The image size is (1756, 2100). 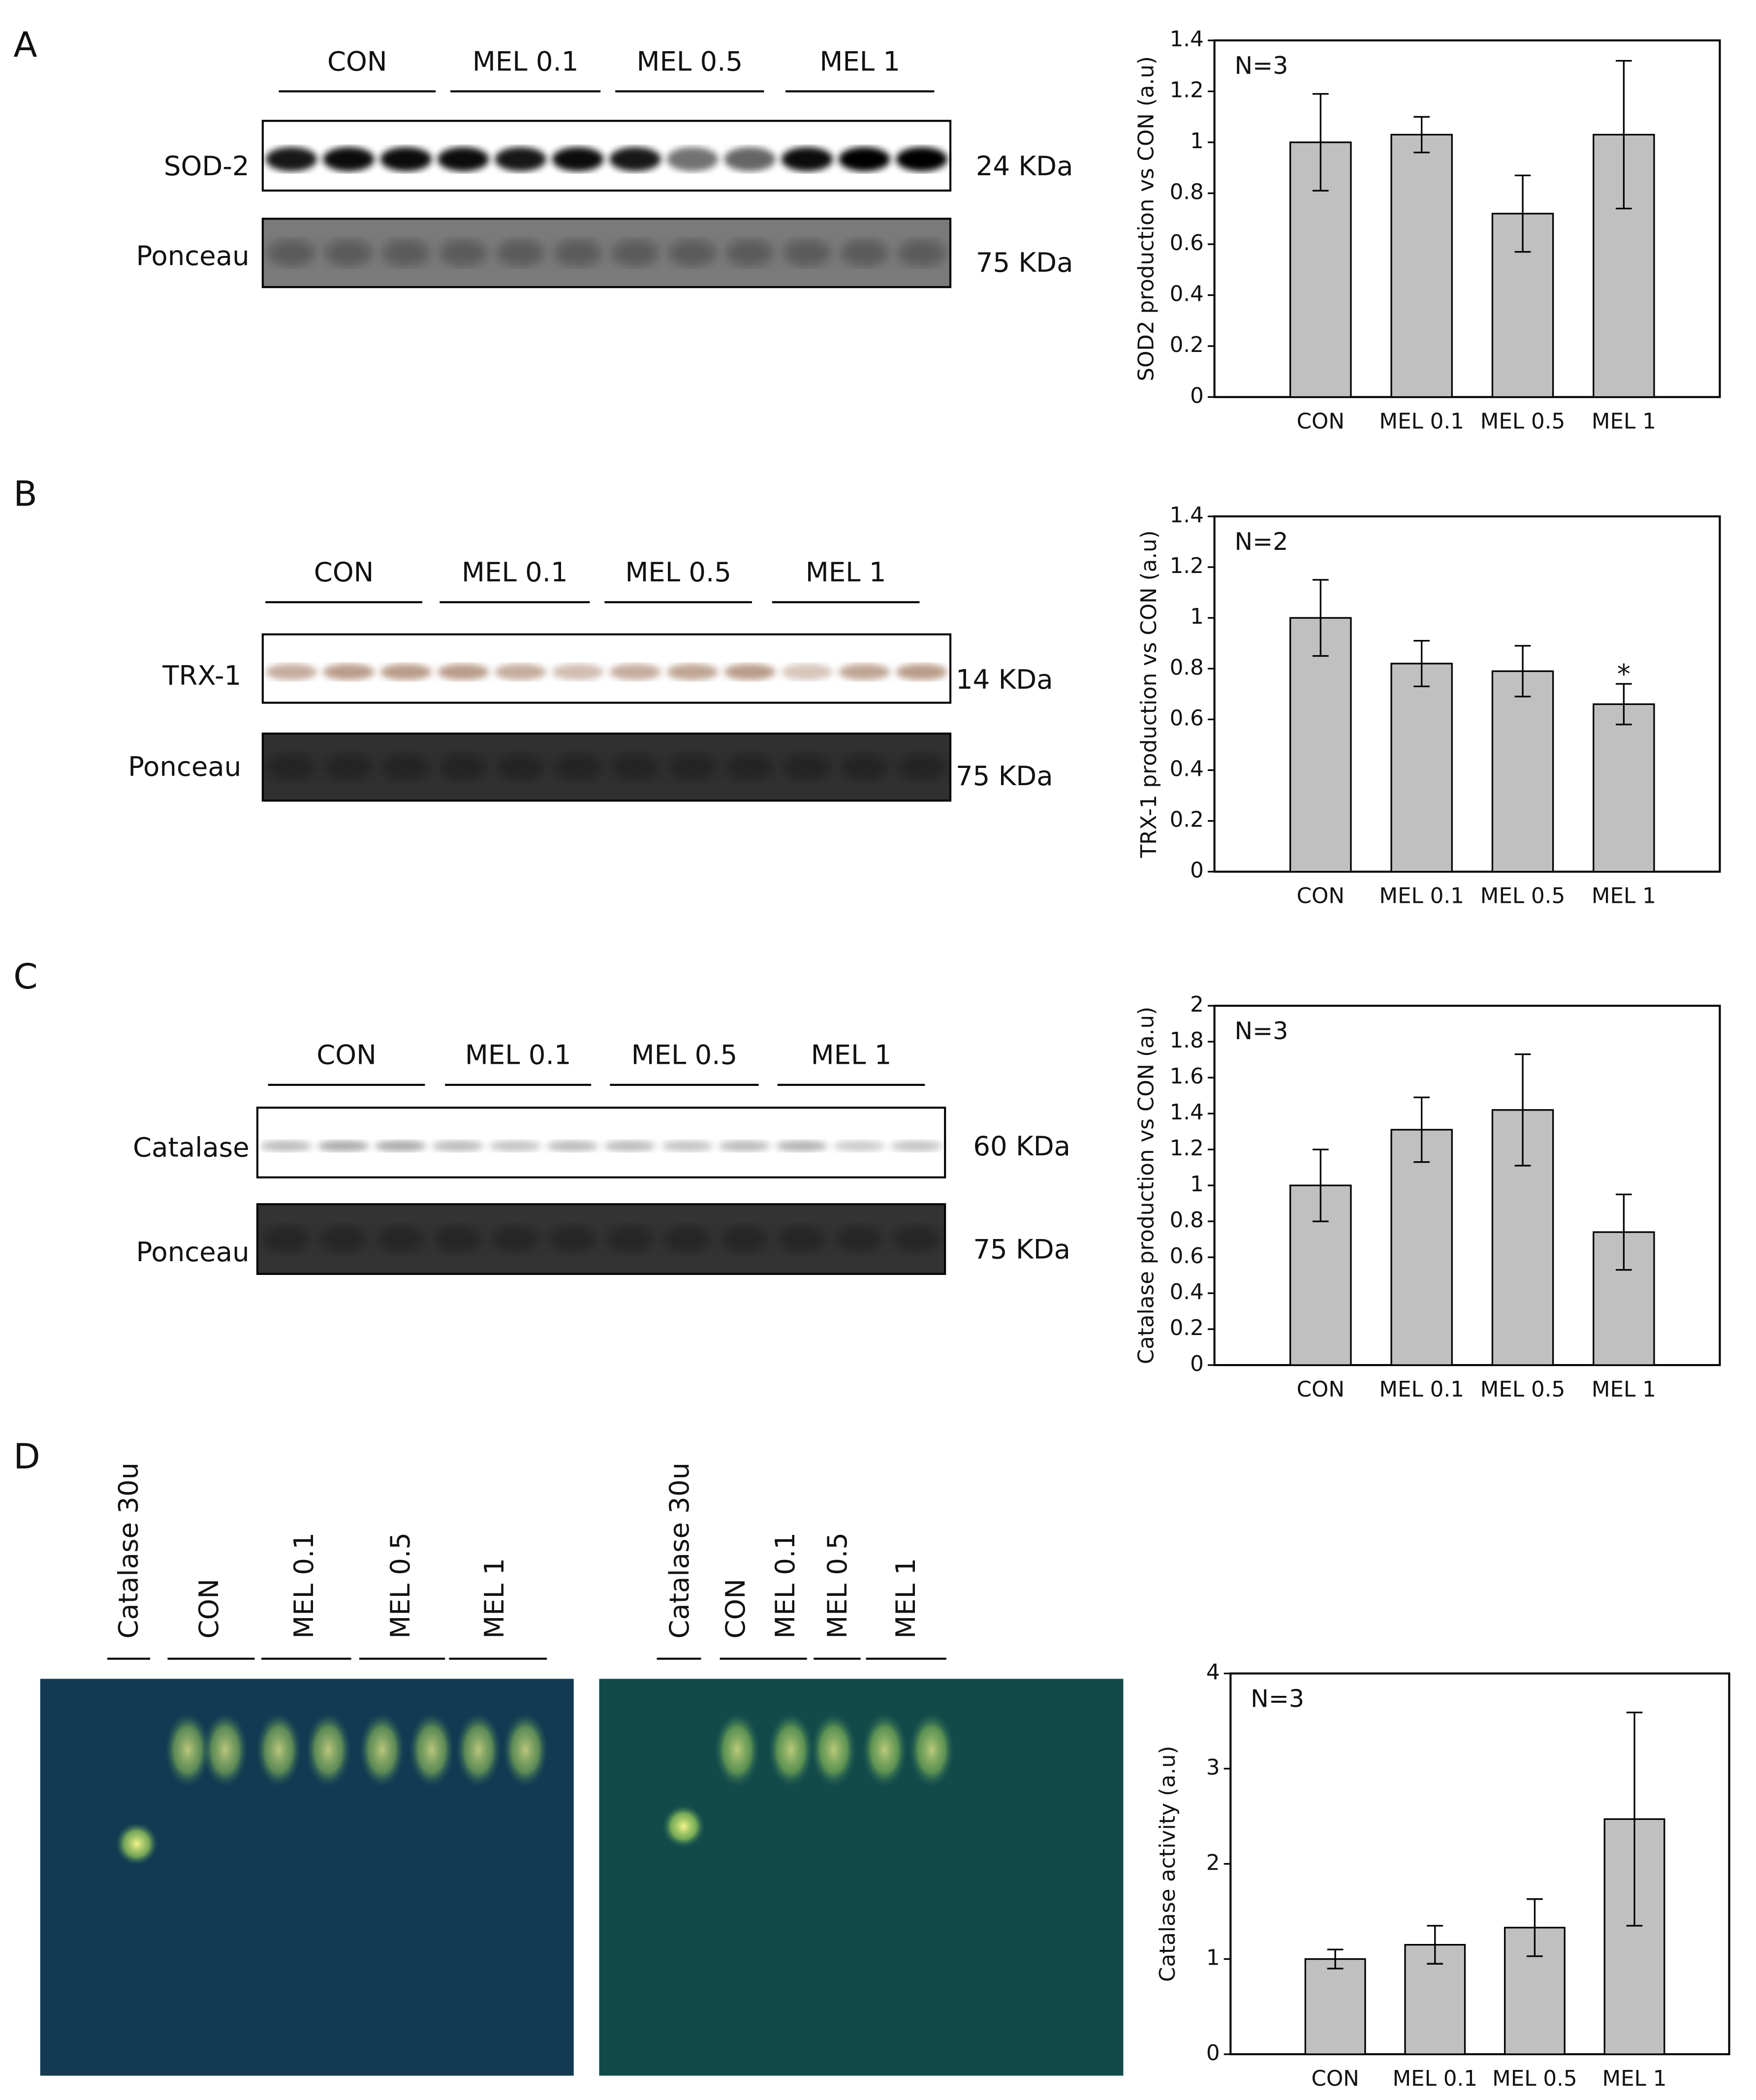 I want to click on group-label: MEL 0.5, so click(x=689, y=62).